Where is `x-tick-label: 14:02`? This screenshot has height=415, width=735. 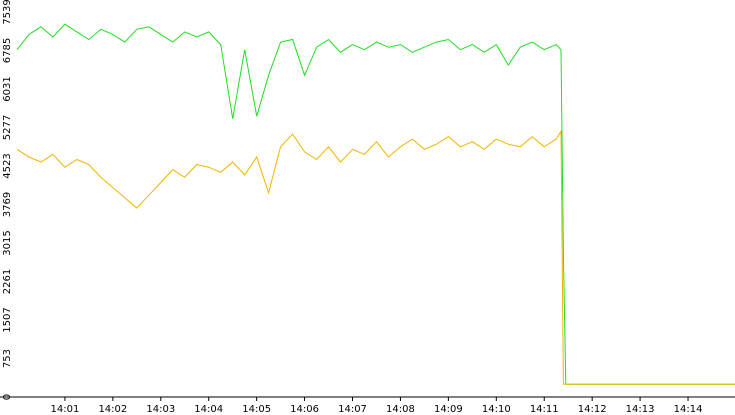
x-tick-label: 14:02 is located at coordinates (112, 409).